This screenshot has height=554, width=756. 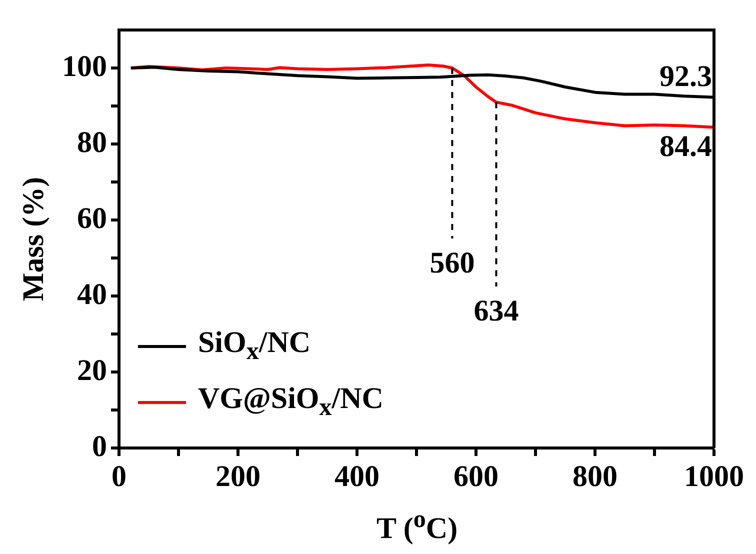 I want to click on ref-line-label: 634, so click(x=496, y=311).